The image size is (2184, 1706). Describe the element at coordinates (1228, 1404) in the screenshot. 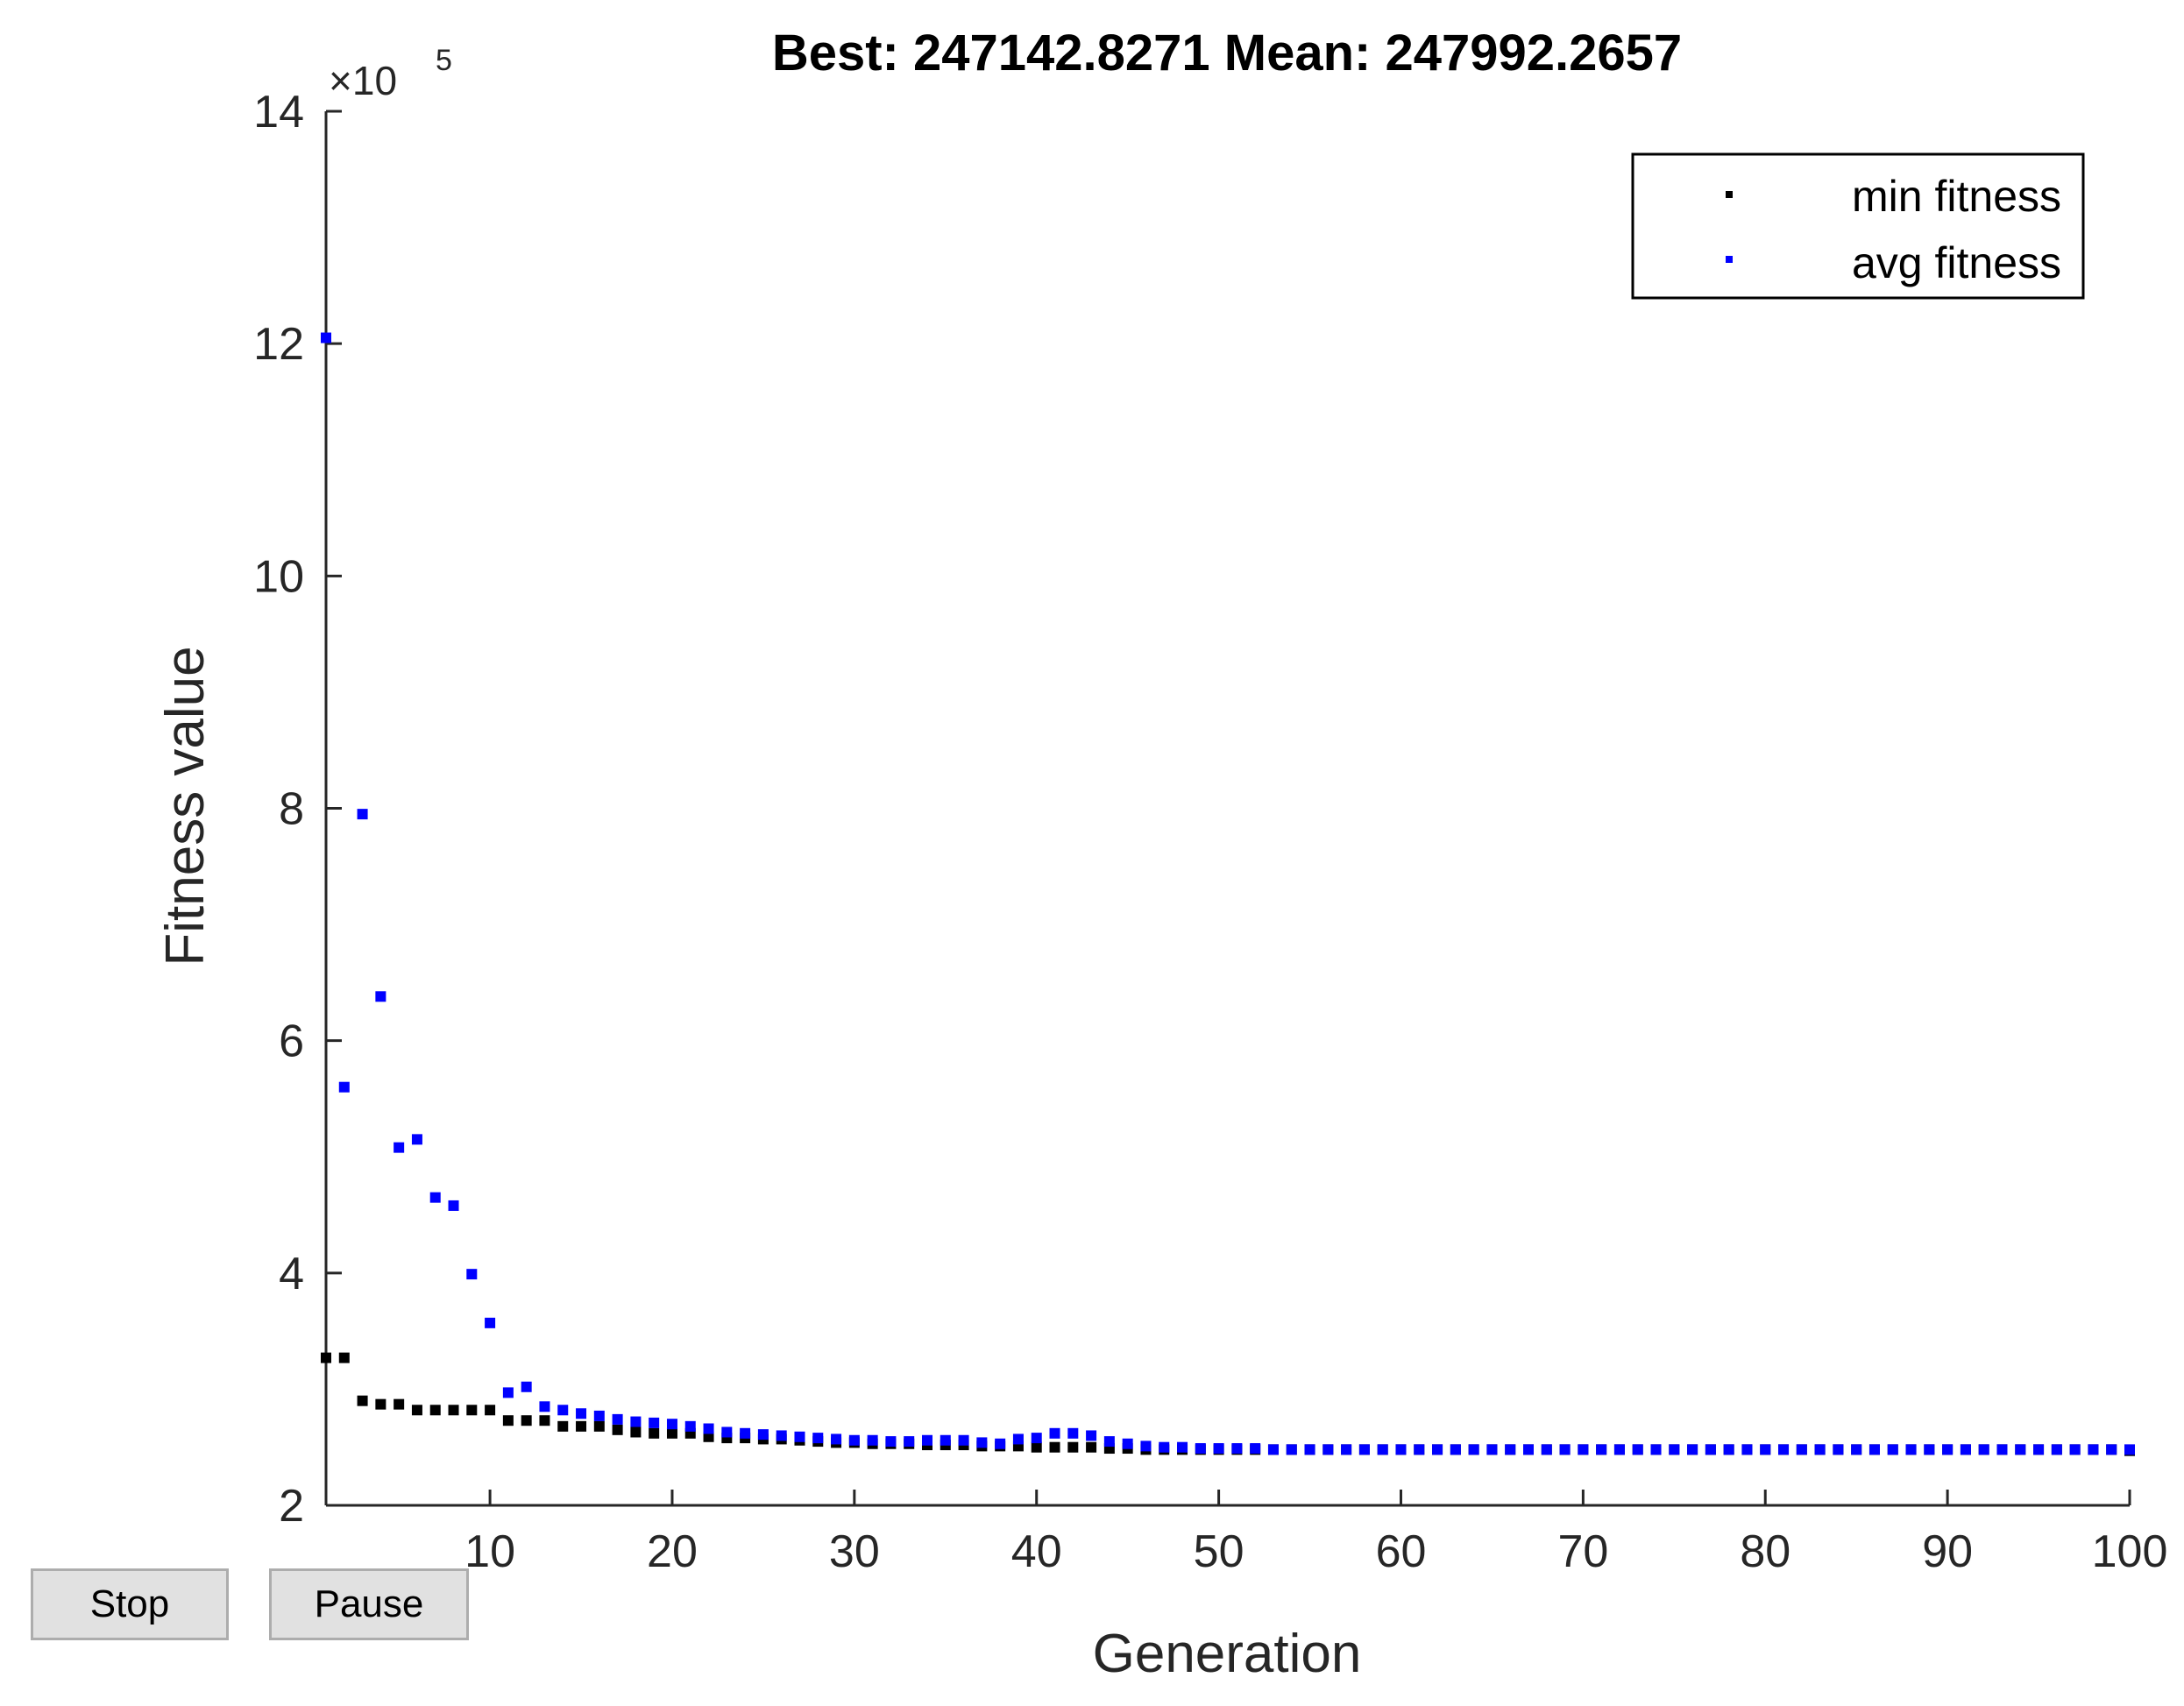

I see `series-min-fitness` at that location.